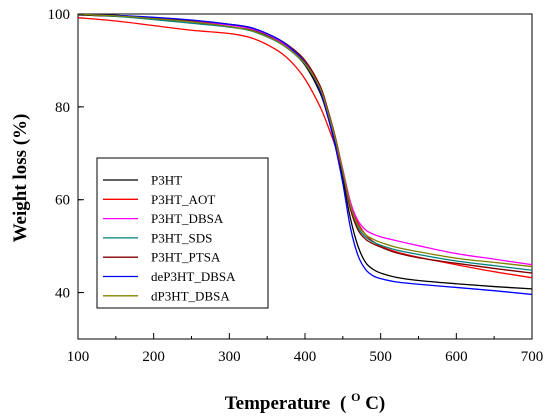 The height and width of the screenshot is (417, 550). I want to click on y-tick-label: 100, so click(59, 15).